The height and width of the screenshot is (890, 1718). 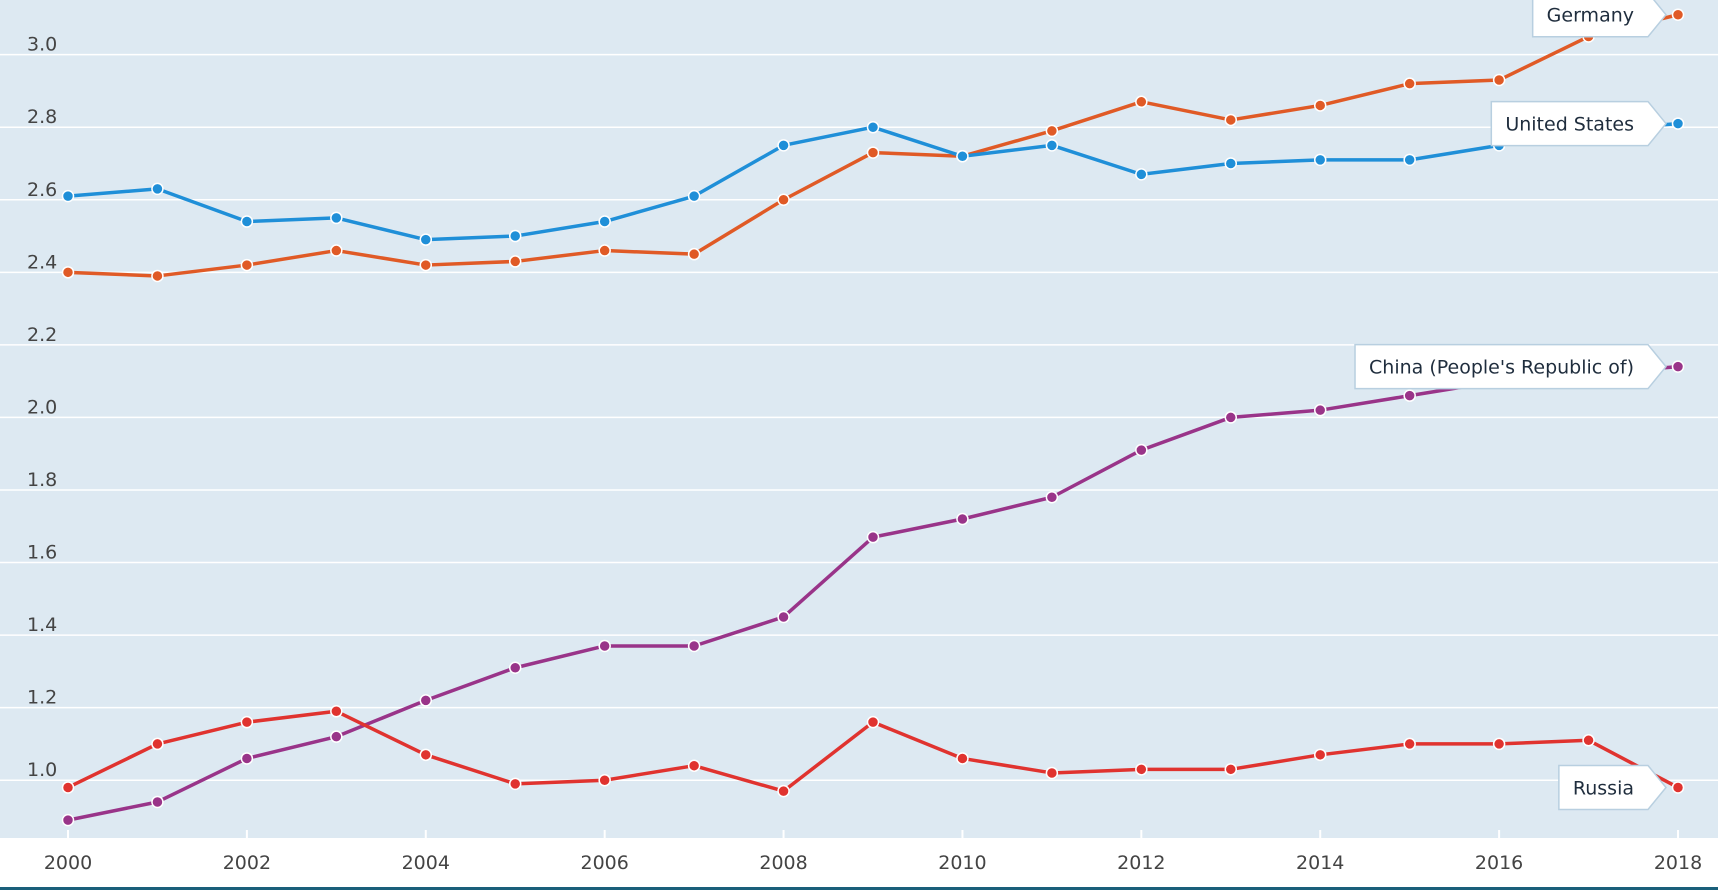 What do you see at coordinates (1501, 368) in the screenshot?
I see `series-label-text: China (People's Republic of)` at bounding box center [1501, 368].